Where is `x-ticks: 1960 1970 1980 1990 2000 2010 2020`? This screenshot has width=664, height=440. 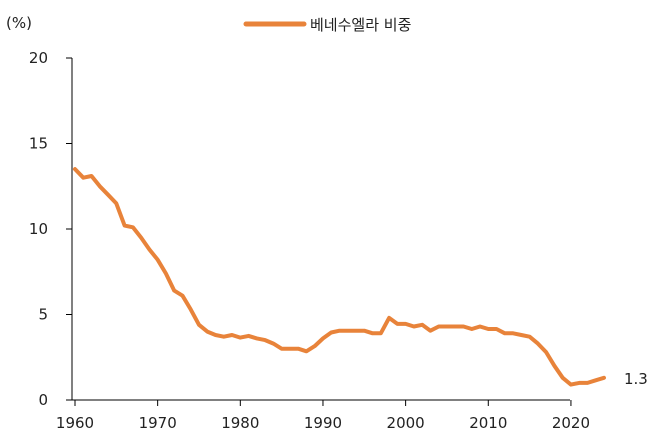
x-ticks: 1960 1970 1980 1990 2000 2010 2020 is located at coordinates (323, 416).